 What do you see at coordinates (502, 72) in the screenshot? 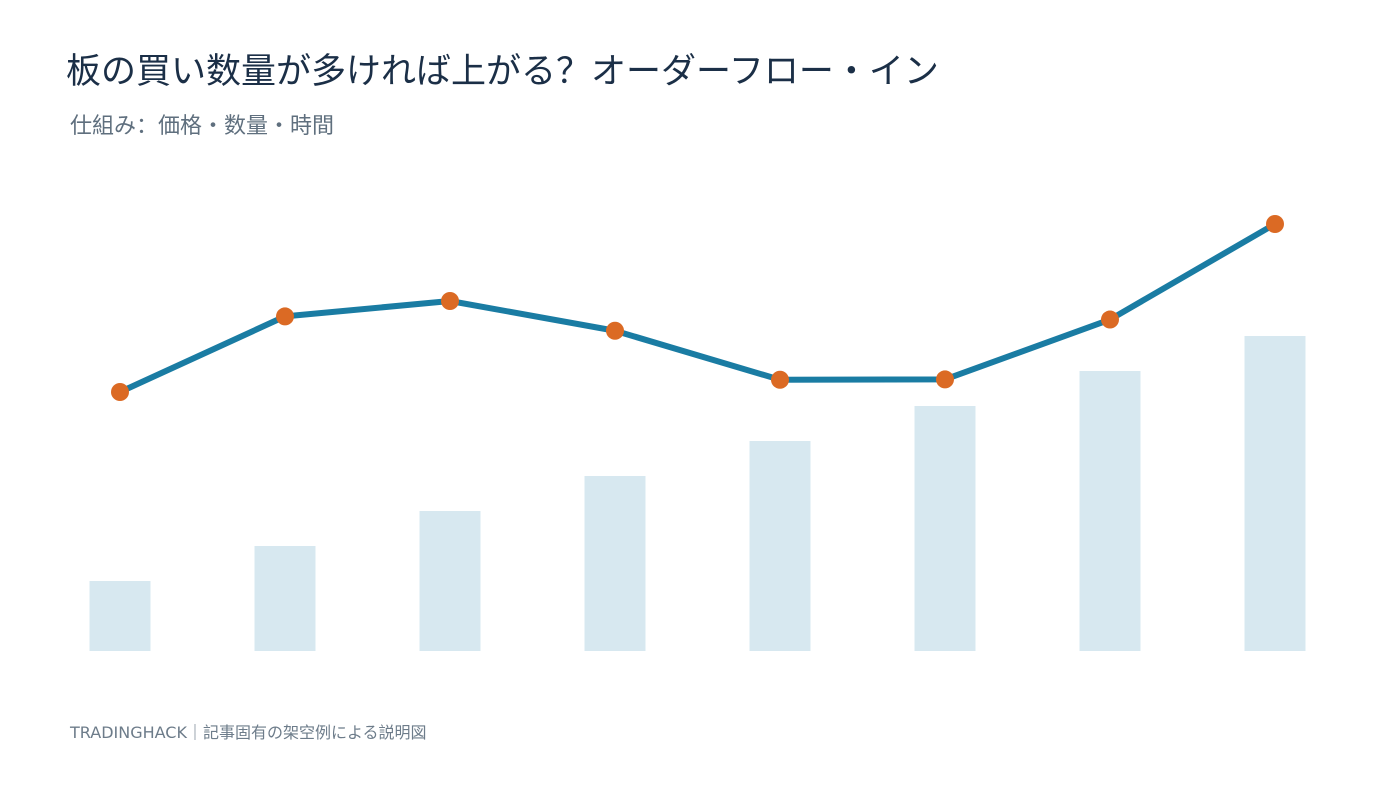
I see `chart-title: 板の買い数量が多ければ上がる？オーダーフロー・イン` at bounding box center [502, 72].